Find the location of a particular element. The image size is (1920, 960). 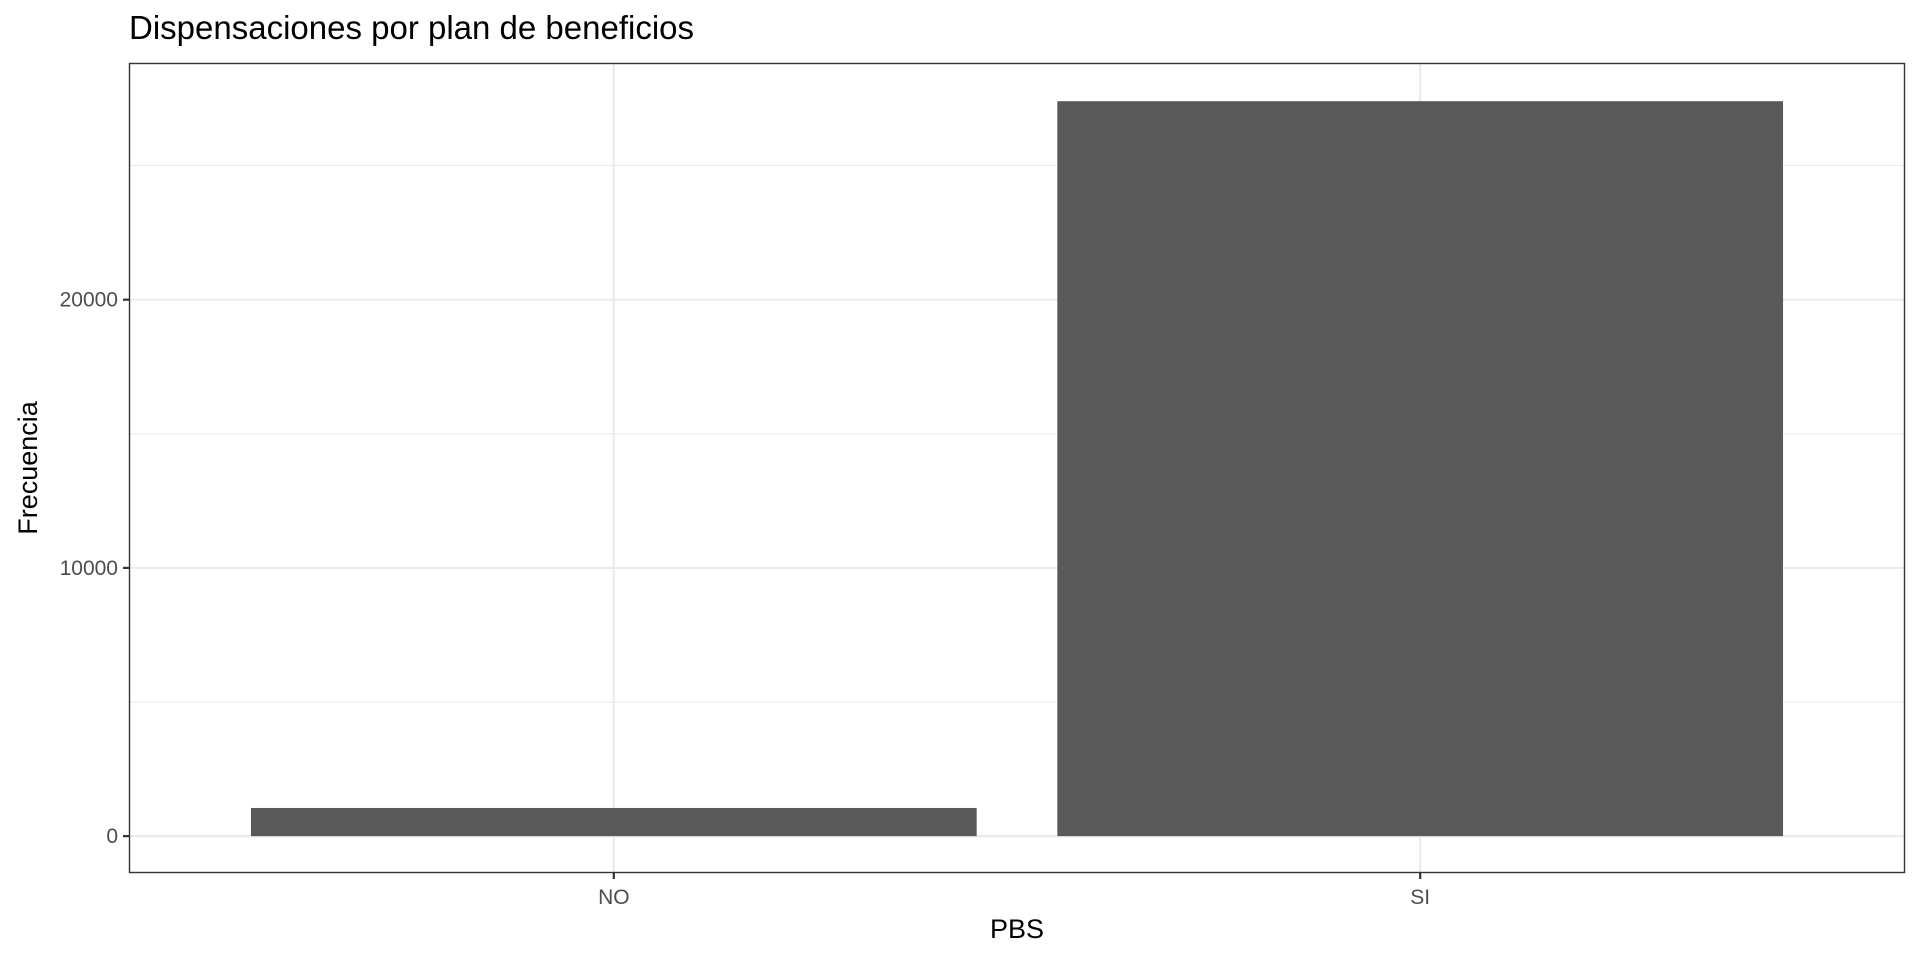

chart-title: Dispensaciones por plan de beneficios is located at coordinates (411, 27).